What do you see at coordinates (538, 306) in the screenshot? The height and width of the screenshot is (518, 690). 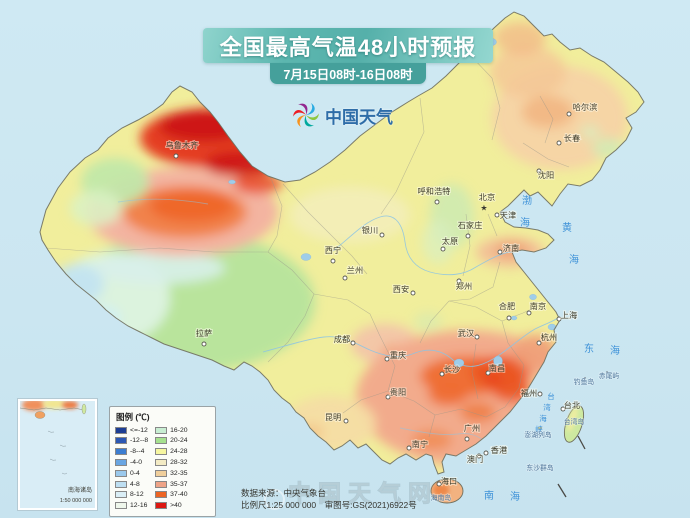 I see `city-label: 南京` at bounding box center [538, 306].